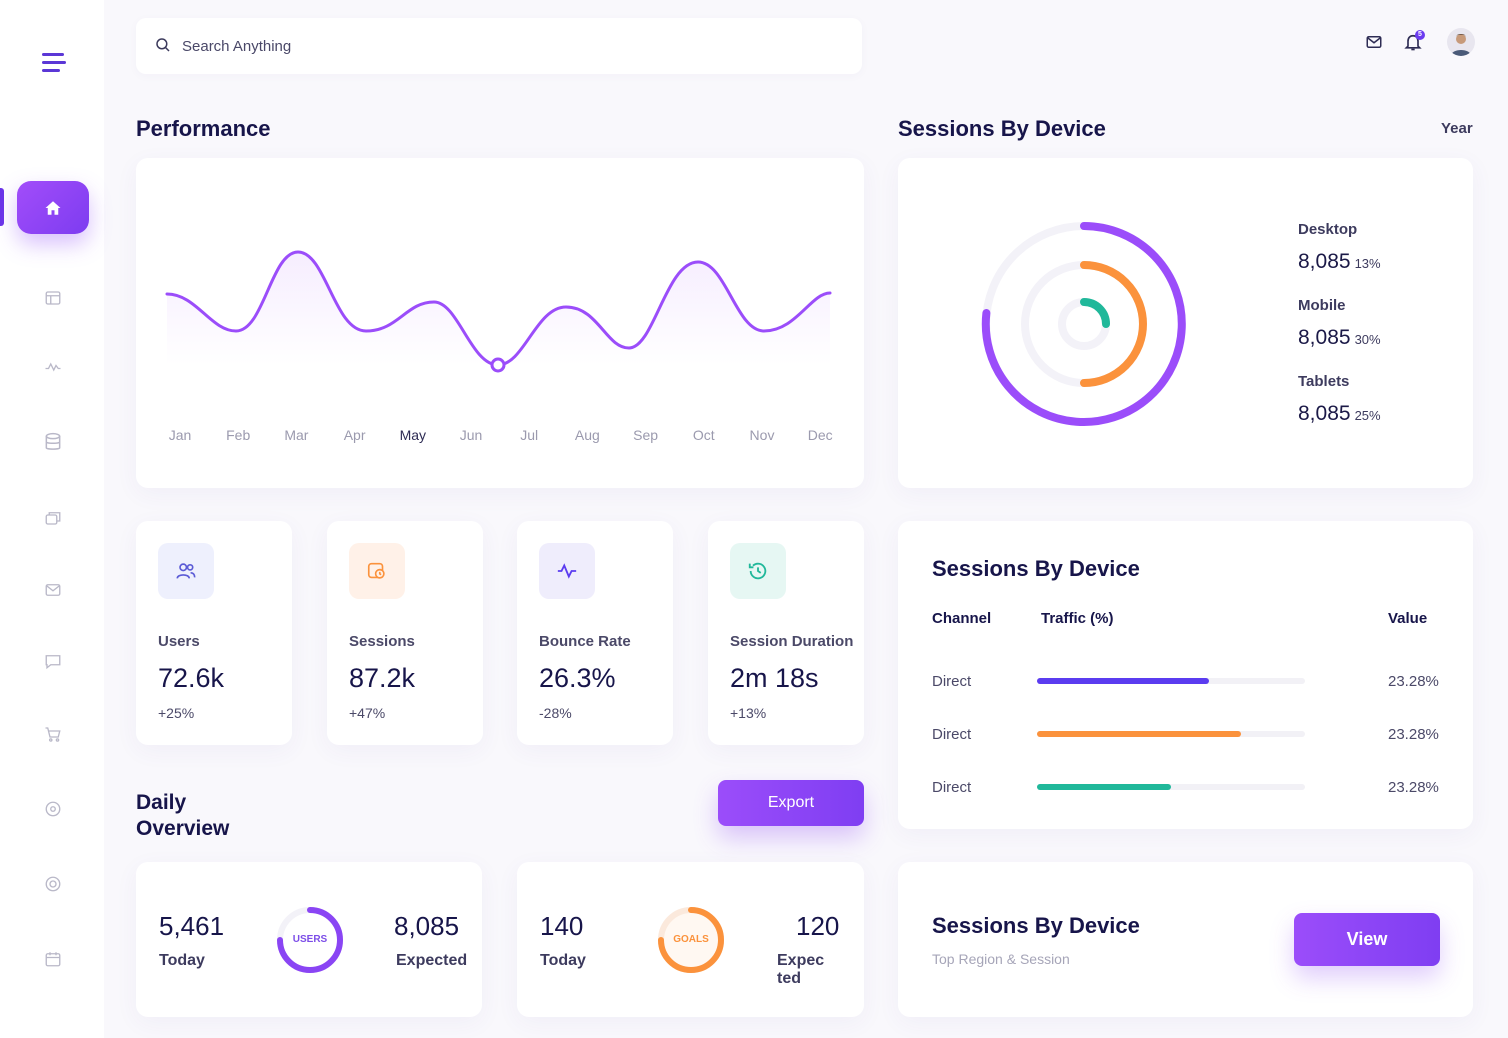 The image size is (1508, 1038). I want to click on goals-ring-arc, so click(691, 940).